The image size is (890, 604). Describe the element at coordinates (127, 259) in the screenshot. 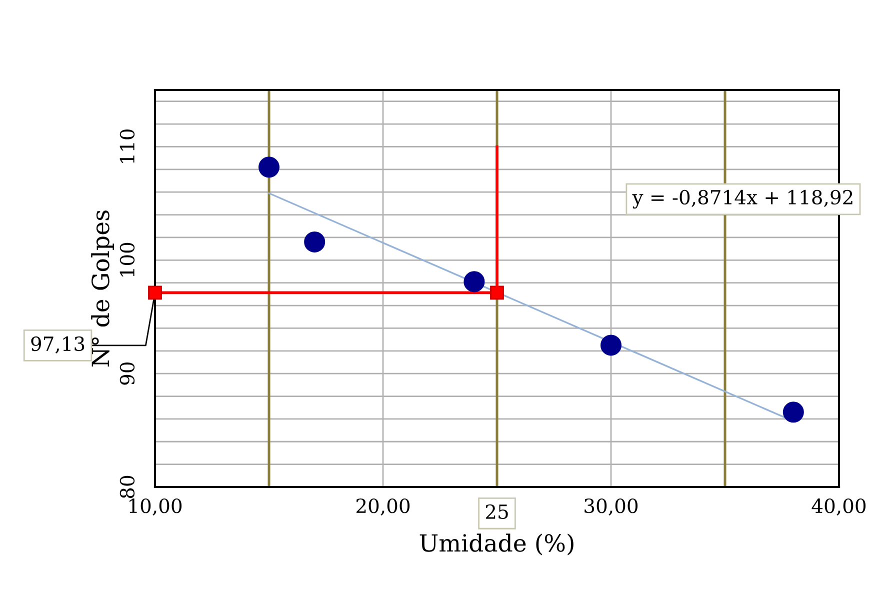

I see `y-tick-label: 100` at that location.